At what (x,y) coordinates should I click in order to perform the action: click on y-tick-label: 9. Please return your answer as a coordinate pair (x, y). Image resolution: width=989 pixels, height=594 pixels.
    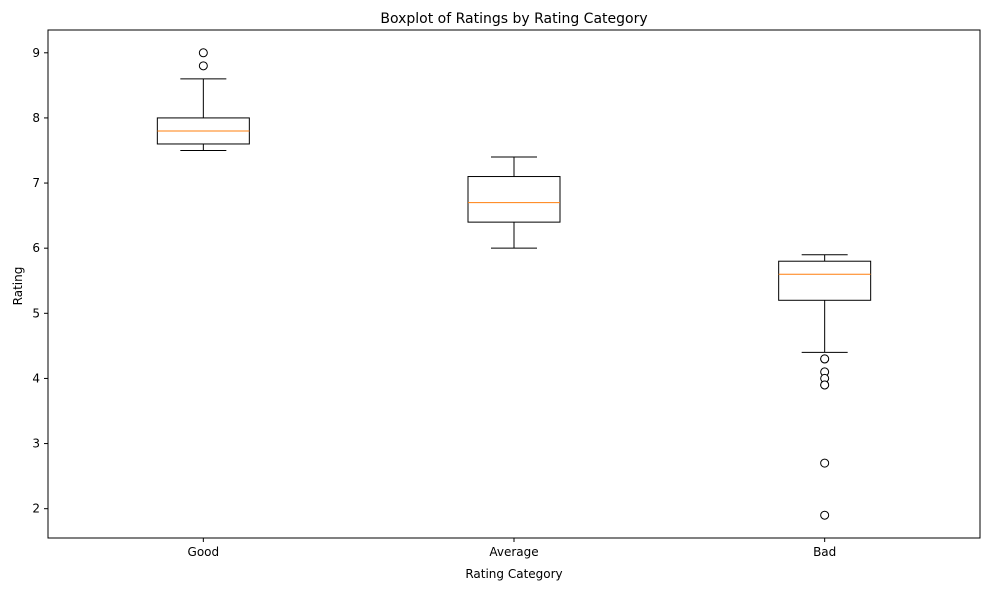
    Looking at the image, I should click on (36, 53).